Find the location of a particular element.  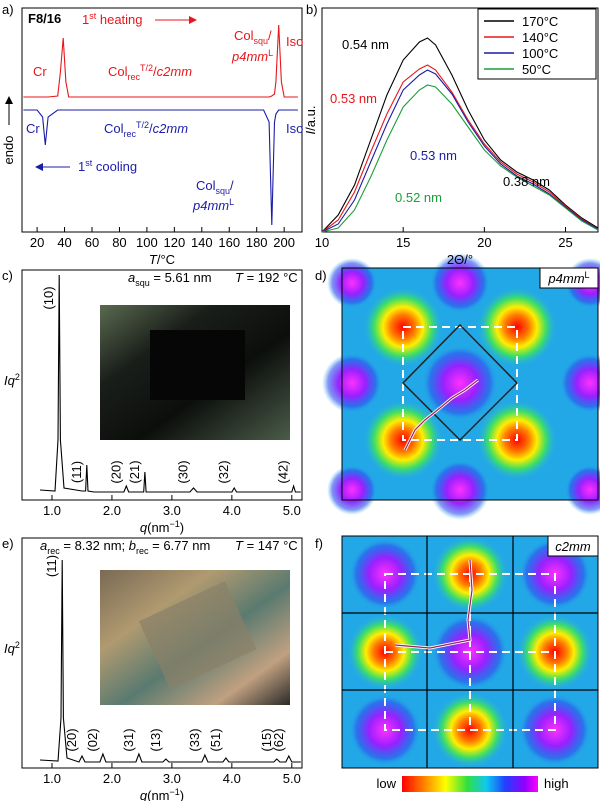

colorbar-low: low is located at coordinates (386, 783).